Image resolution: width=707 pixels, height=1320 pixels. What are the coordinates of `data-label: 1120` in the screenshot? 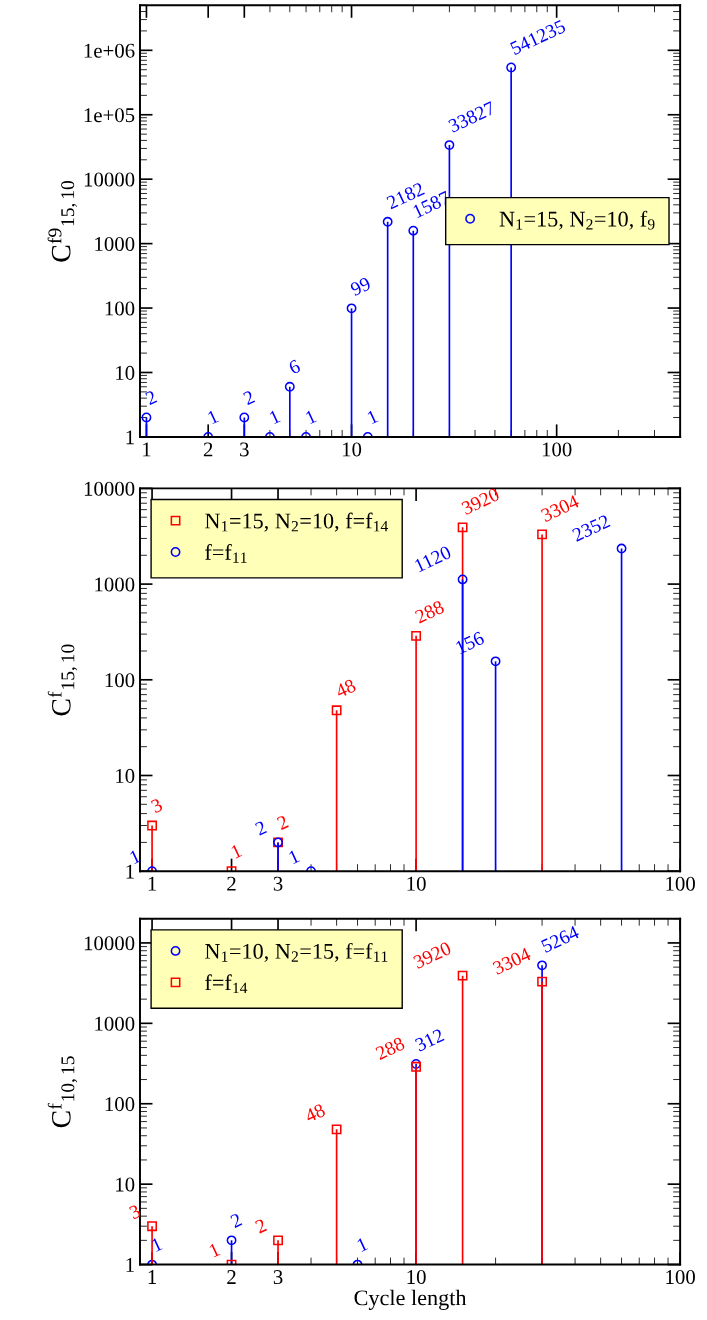 It's located at (433, 559).